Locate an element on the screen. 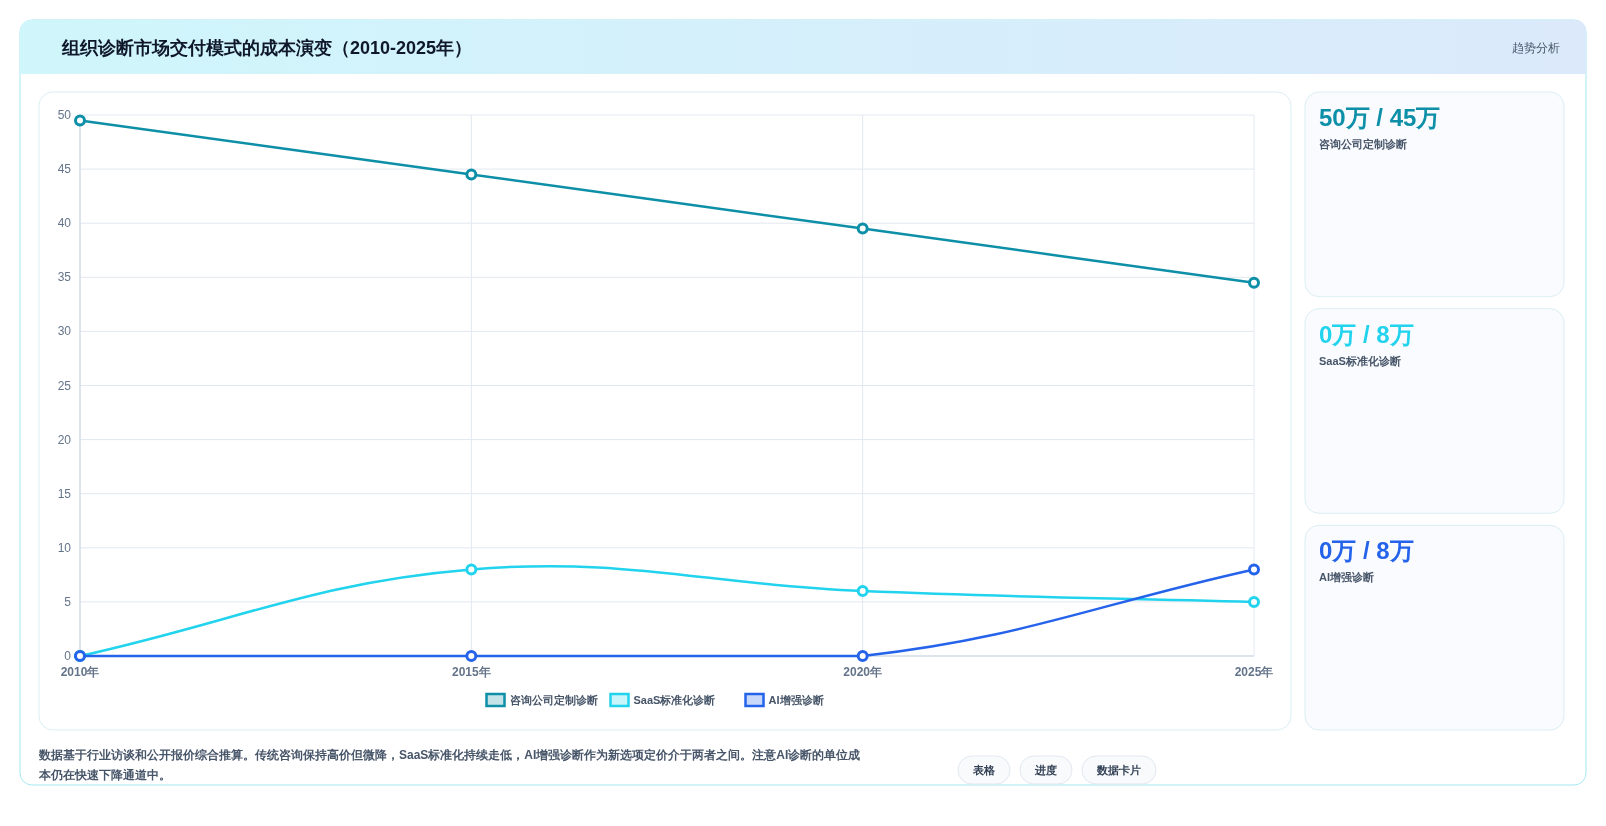  text: 数据卡片 is located at coordinates (1118, 770).